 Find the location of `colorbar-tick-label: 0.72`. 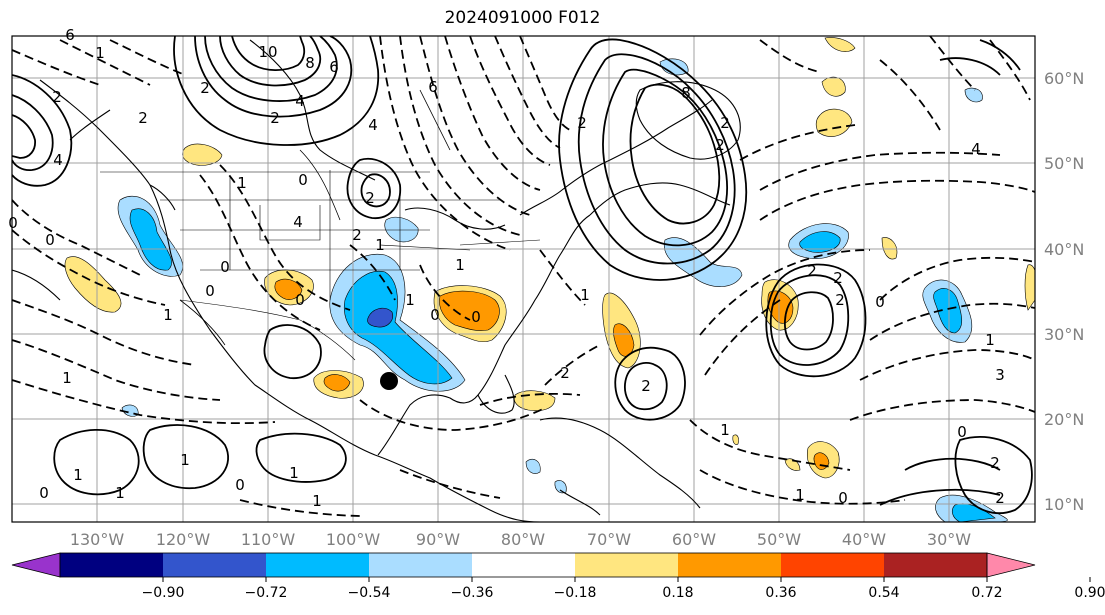

colorbar-tick-label: 0.72 is located at coordinates (986, 593).